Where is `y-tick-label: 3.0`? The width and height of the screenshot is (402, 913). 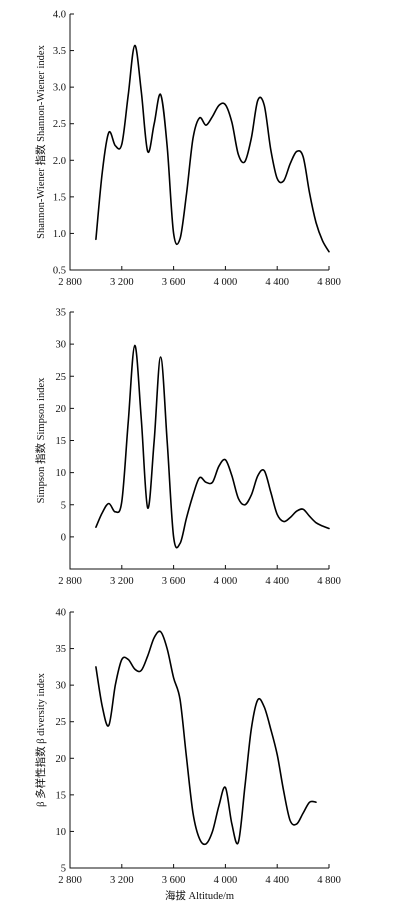
y-tick-label: 3.0 is located at coordinates (59, 88).